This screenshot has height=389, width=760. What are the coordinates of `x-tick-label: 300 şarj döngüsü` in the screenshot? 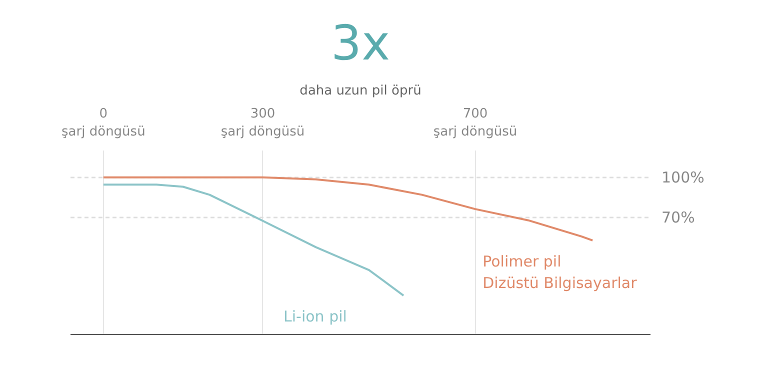 It's located at (262, 123).